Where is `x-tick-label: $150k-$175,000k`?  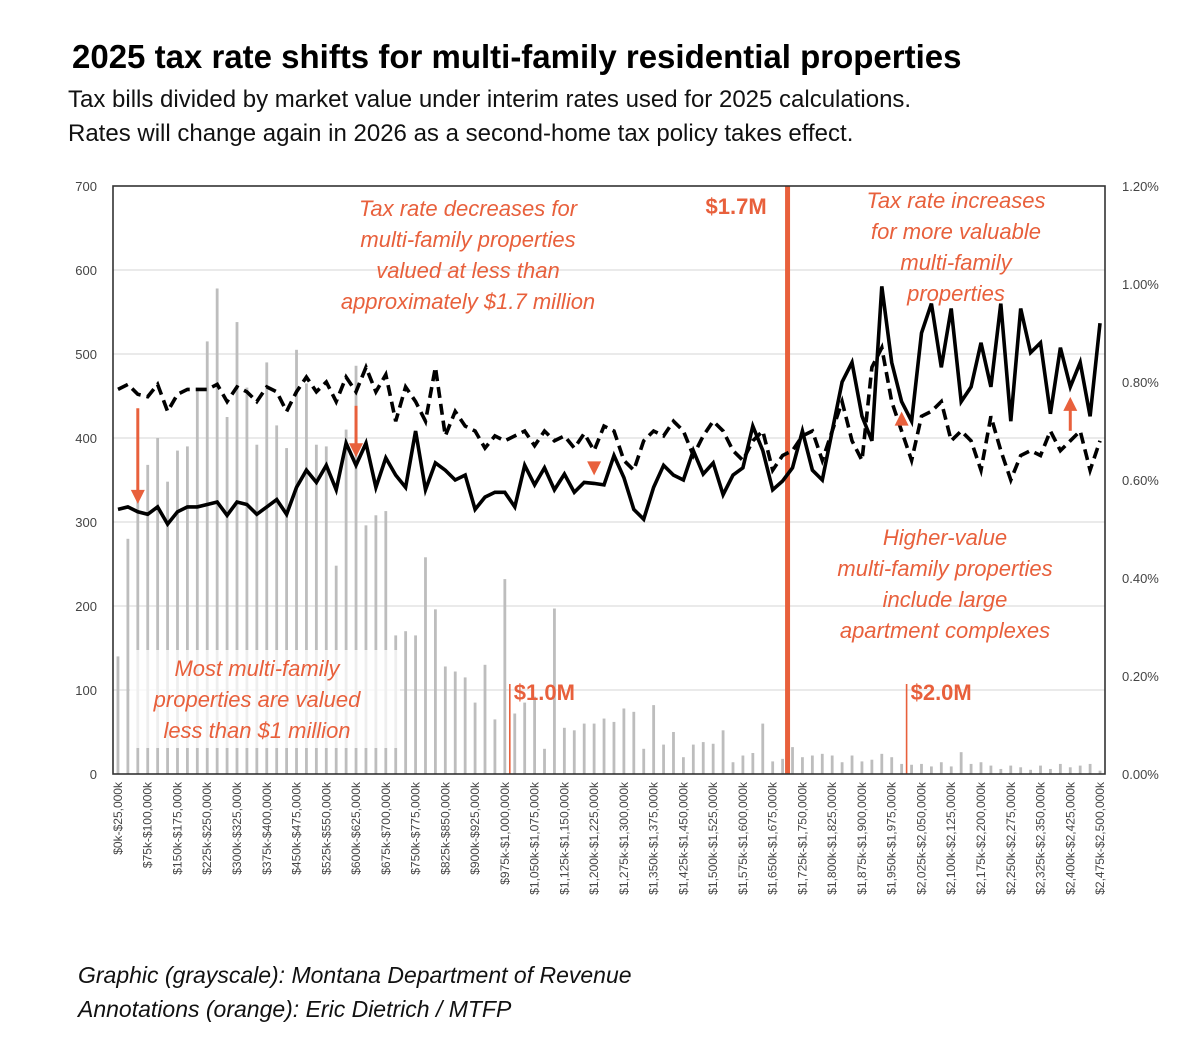 x-tick-label: $150k-$175,000k is located at coordinates (177, 828).